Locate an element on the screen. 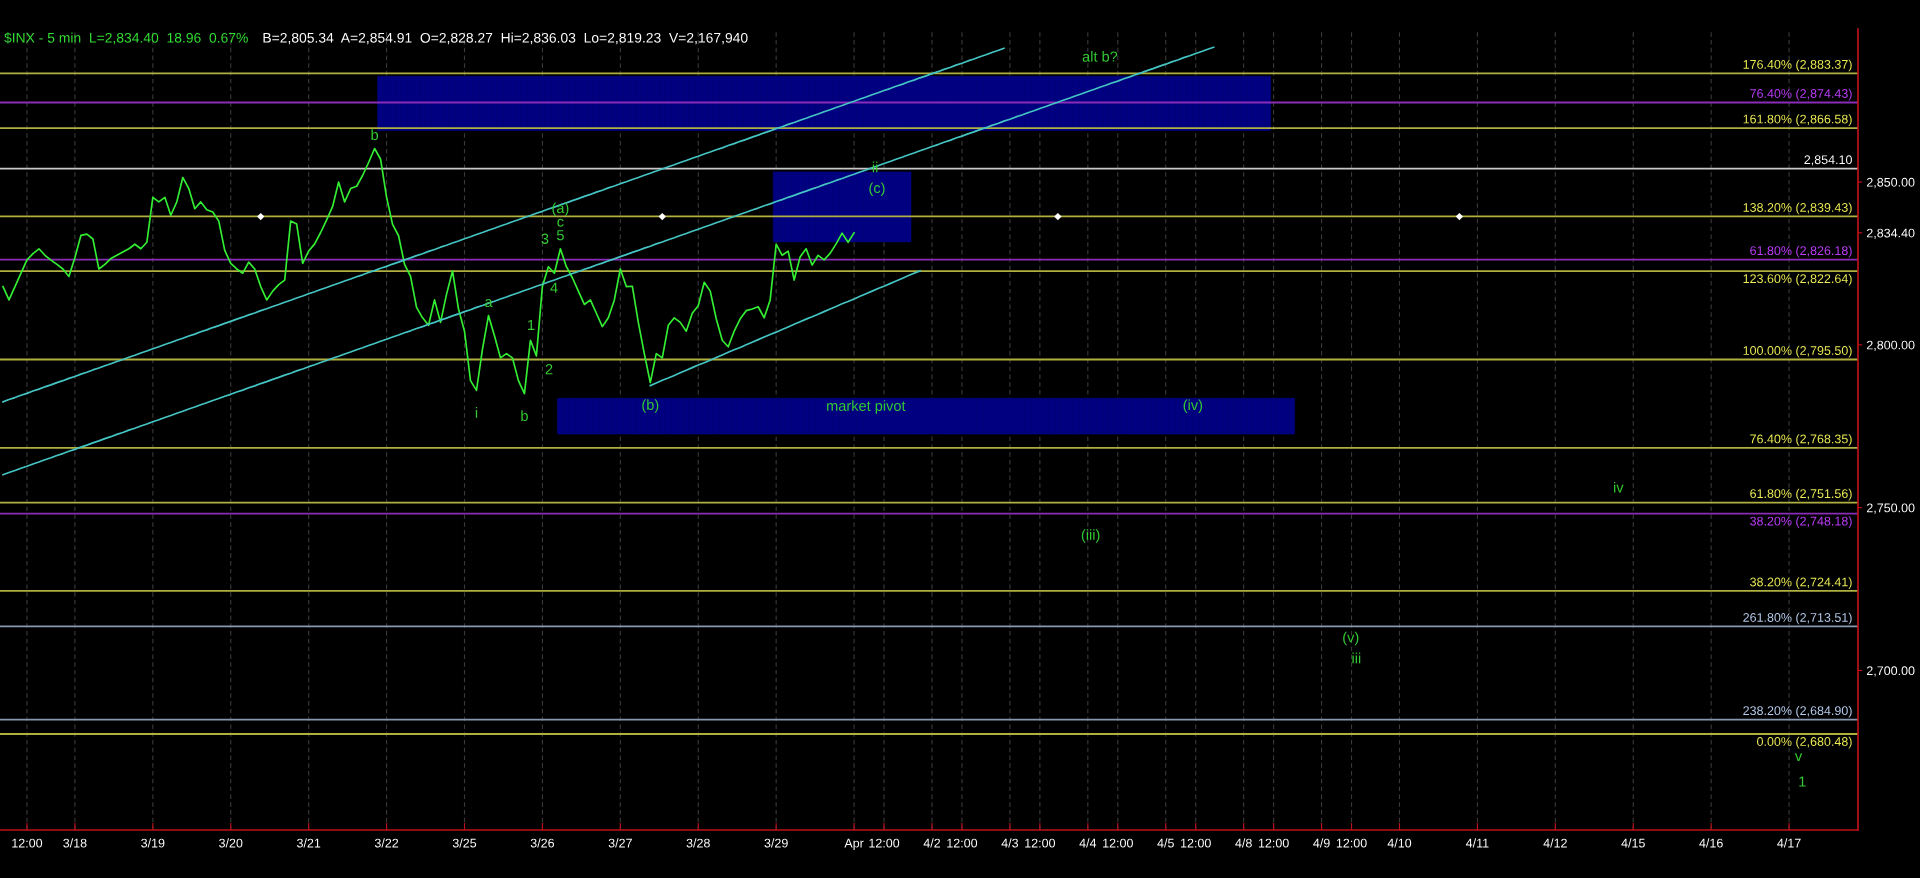 The width and height of the screenshot is (1920, 878). data-label: i is located at coordinates (476, 412).